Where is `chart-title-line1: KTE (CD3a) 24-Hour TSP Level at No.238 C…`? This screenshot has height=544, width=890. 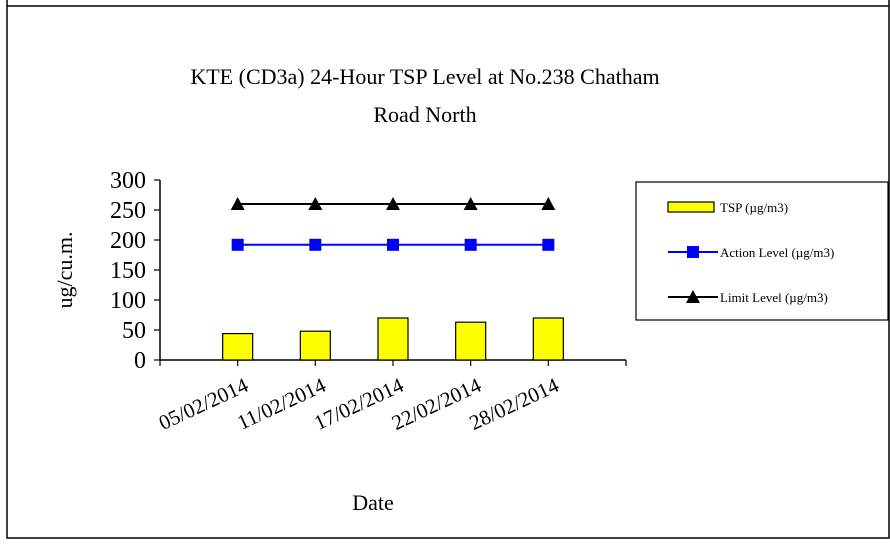
chart-title-line1: KTE (CD3a) 24-Hour TSP Level at No.238 C… is located at coordinates (424, 76).